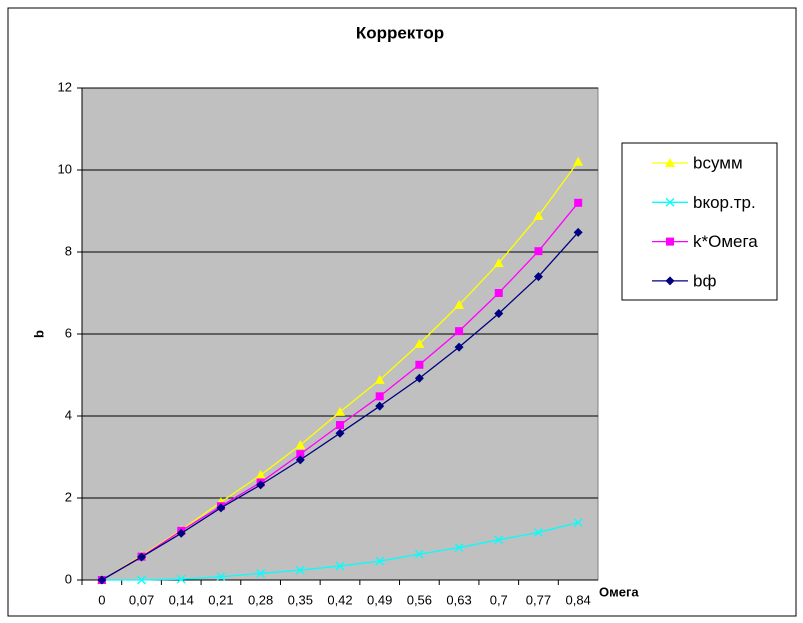  What do you see at coordinates (38, 334) in the screenshot?
I see `y-axis-label: b` at bounding box center [38, 334].